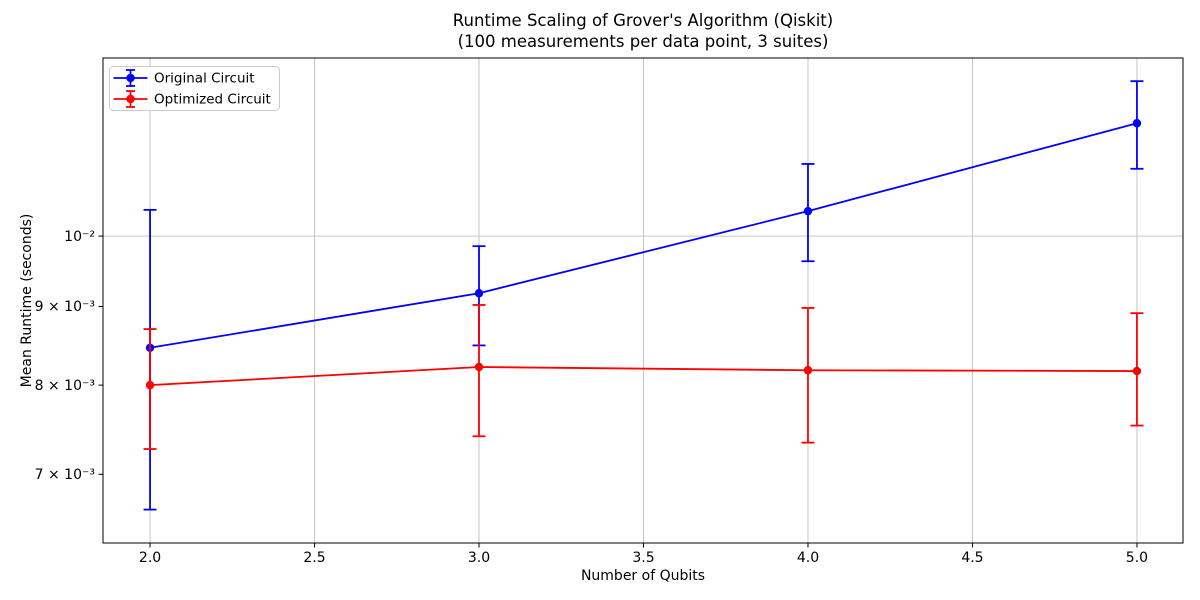 The image size is (1200, 600). What do you see at coordinates (643, 576) in the screenshot?
I see `x-axis-label: Number of Qubits` at bounding box center [643, 576].